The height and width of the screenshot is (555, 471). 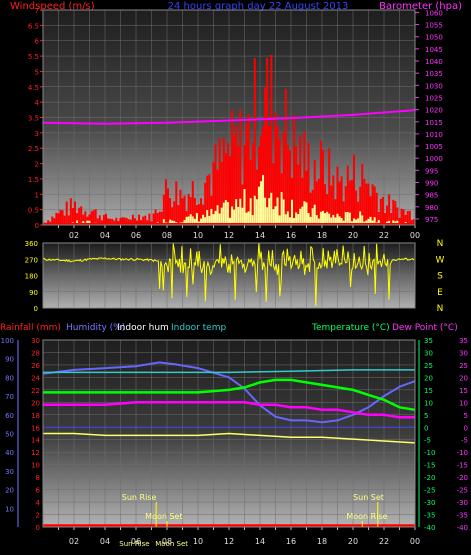 What do you see at coordinates (428, 378) in the screenshot?
I see `temperature-y-tick-label: 20` at bounding box center [428, 378].